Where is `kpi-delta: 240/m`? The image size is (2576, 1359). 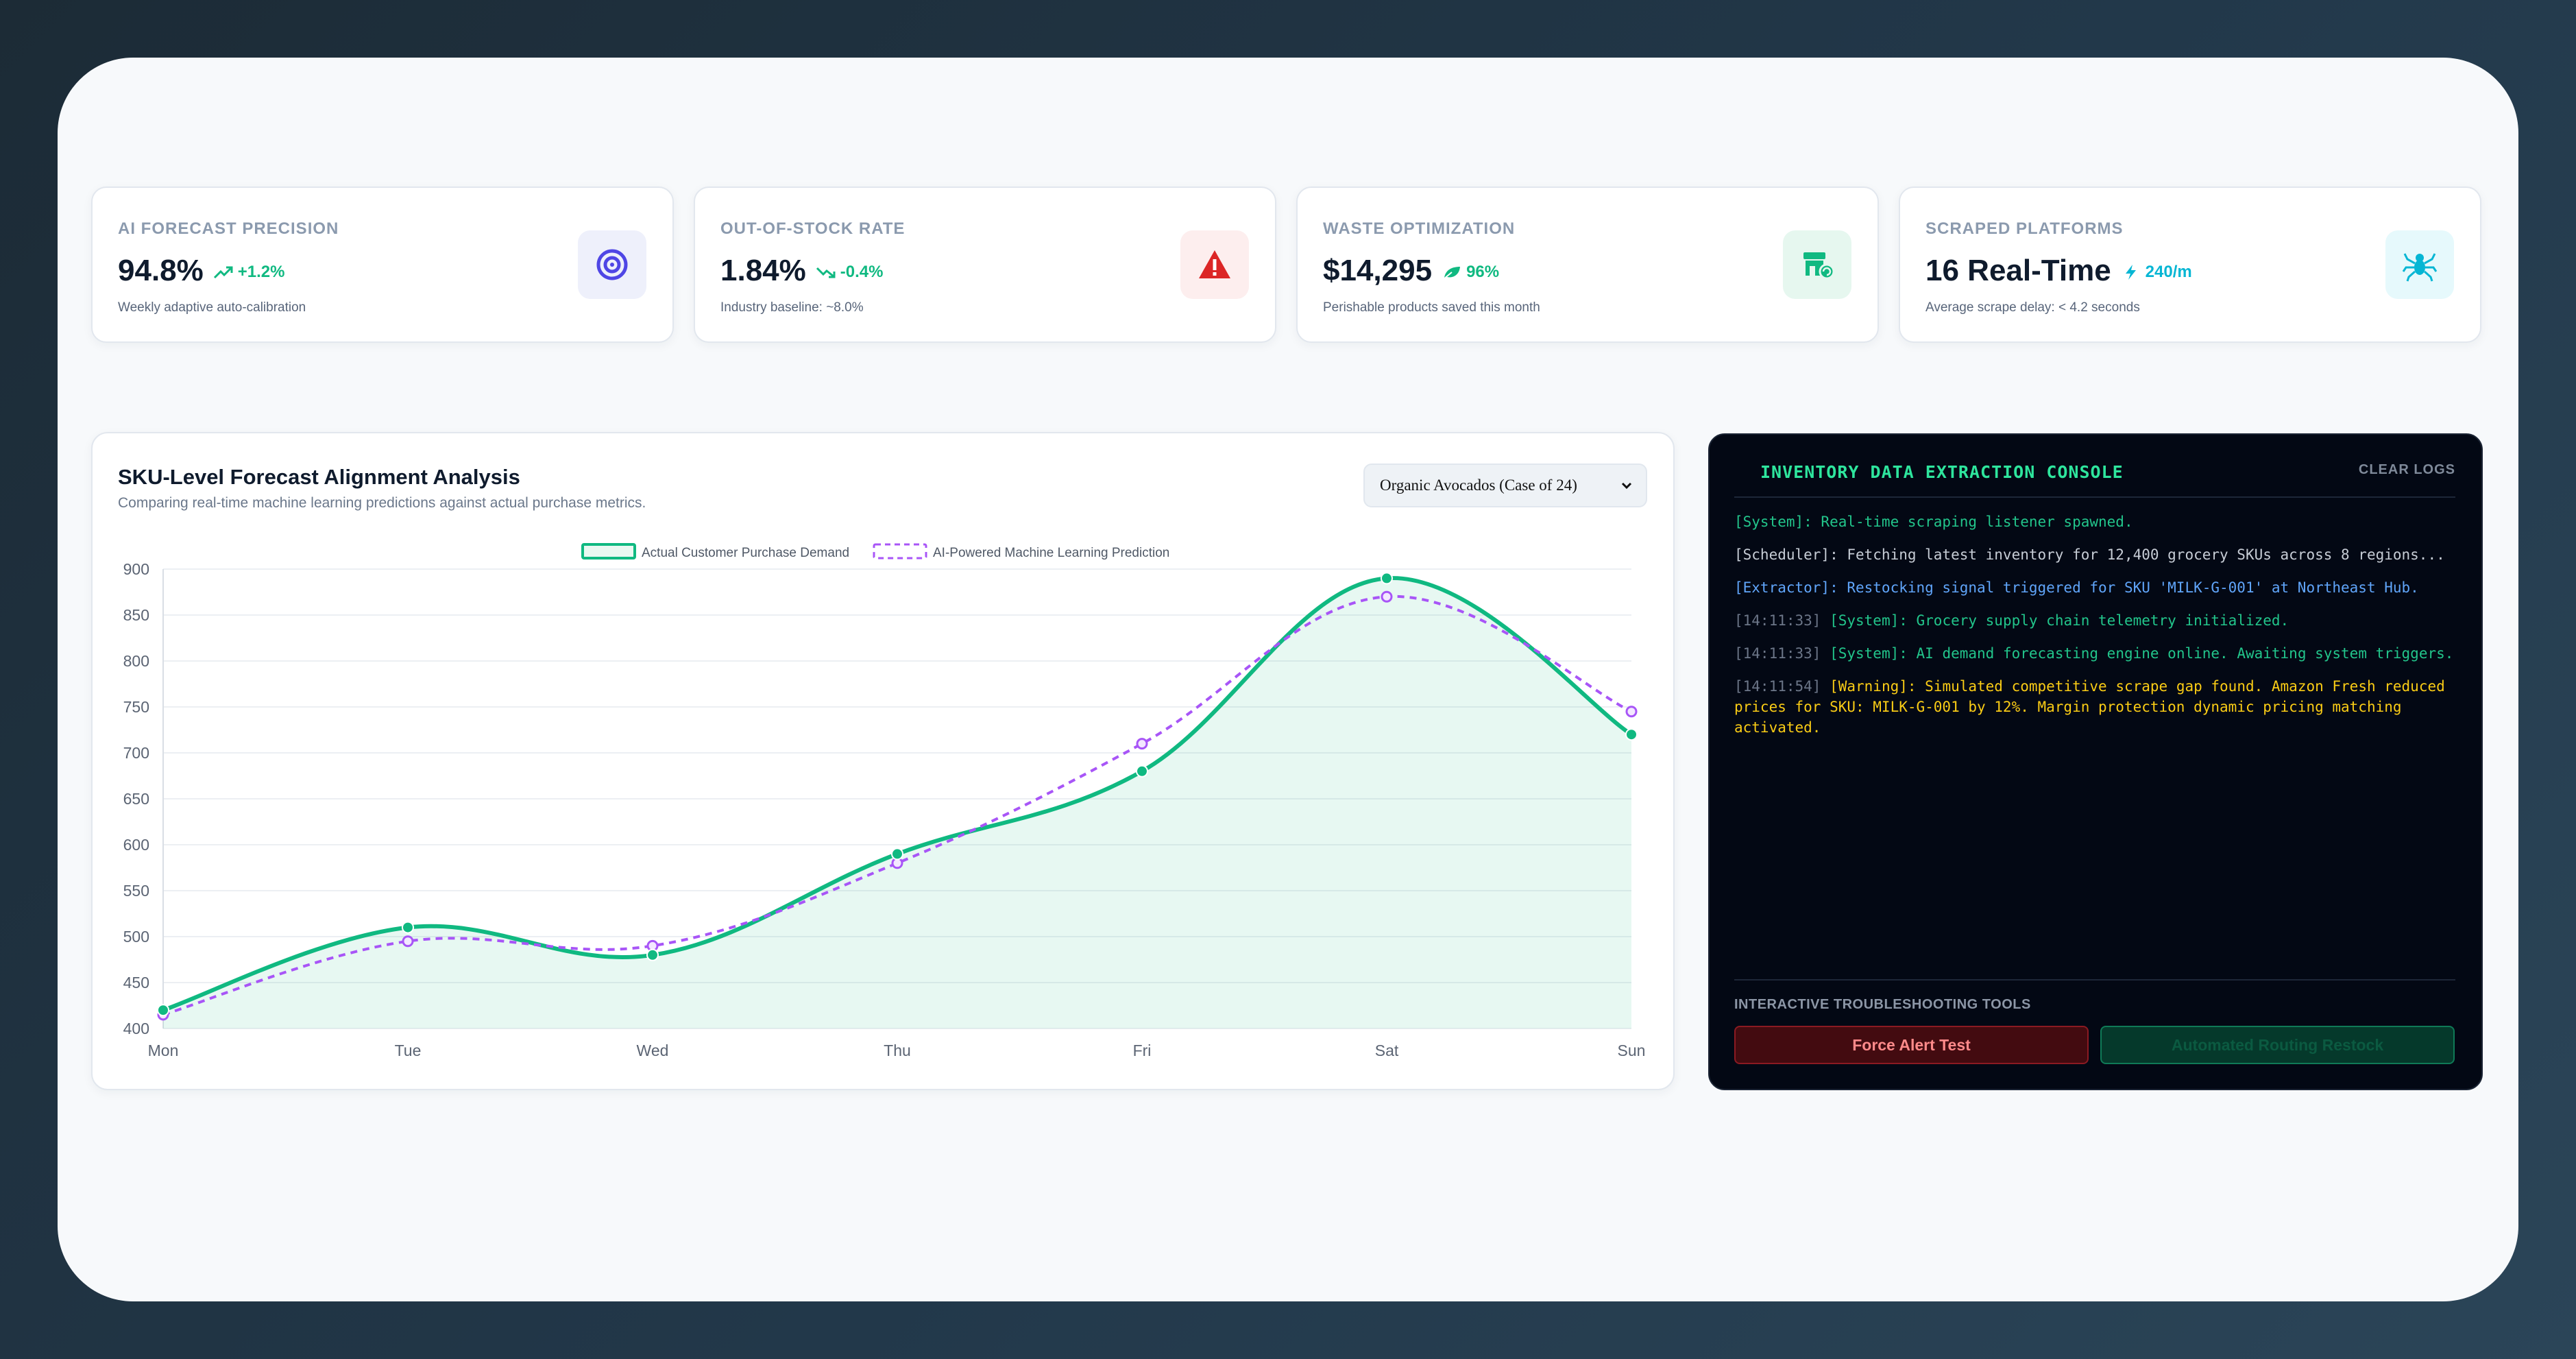 kpi-delta: 240/m is located at coordinates (2156, 272).